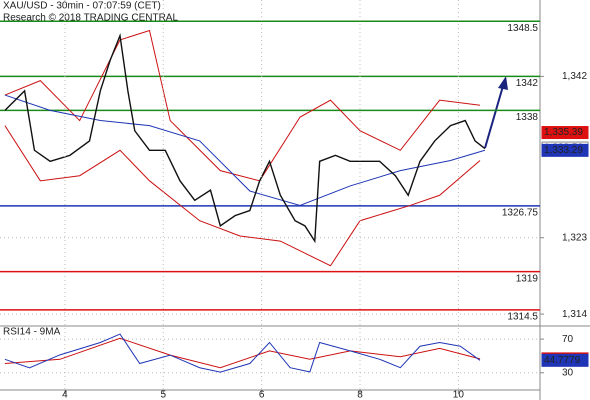 This screenshot has height=400, width=590. I want to click on y-tick-label: 1,314, so click(574, 314).